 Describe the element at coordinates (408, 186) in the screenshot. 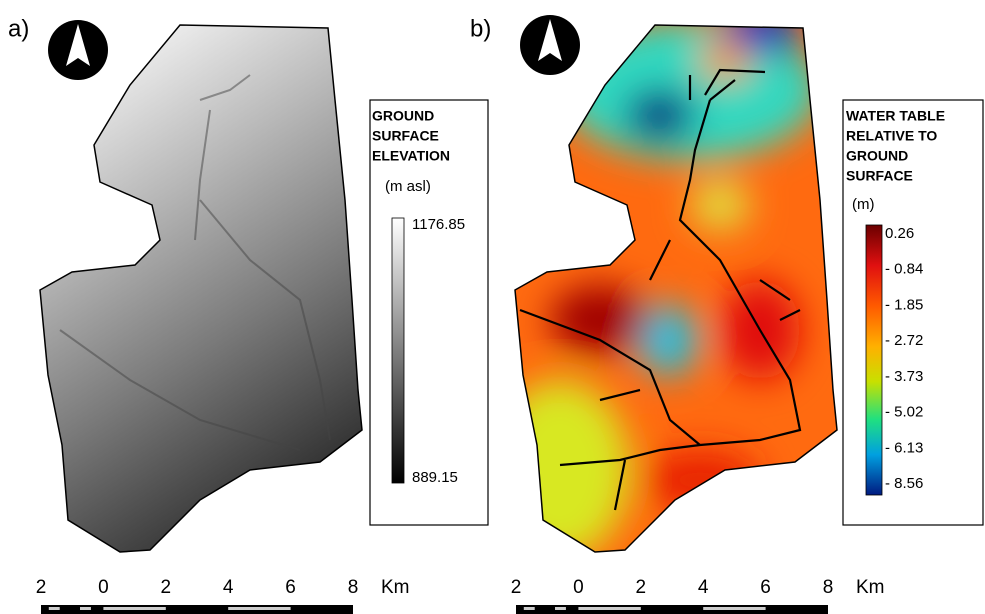

I see `legend-unit: (m asl)` at that location.